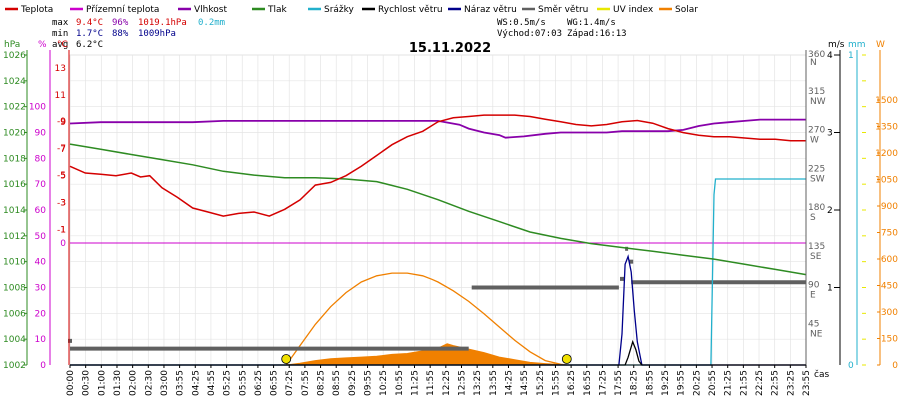  I want to click on x-tick-label: 21:55, so click(744, 383).